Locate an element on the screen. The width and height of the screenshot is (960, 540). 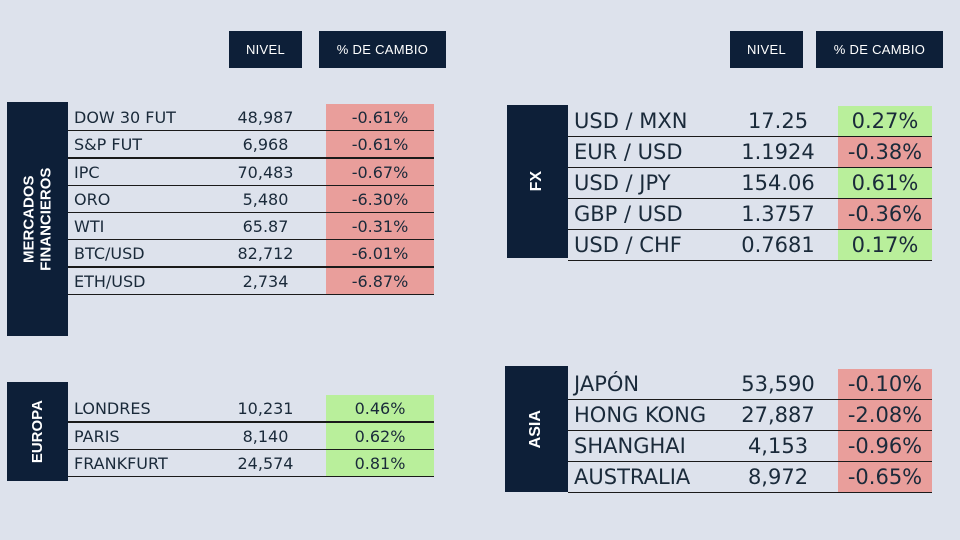
asia-row-nivel: 27,887 is located at coordinates (778, 415).